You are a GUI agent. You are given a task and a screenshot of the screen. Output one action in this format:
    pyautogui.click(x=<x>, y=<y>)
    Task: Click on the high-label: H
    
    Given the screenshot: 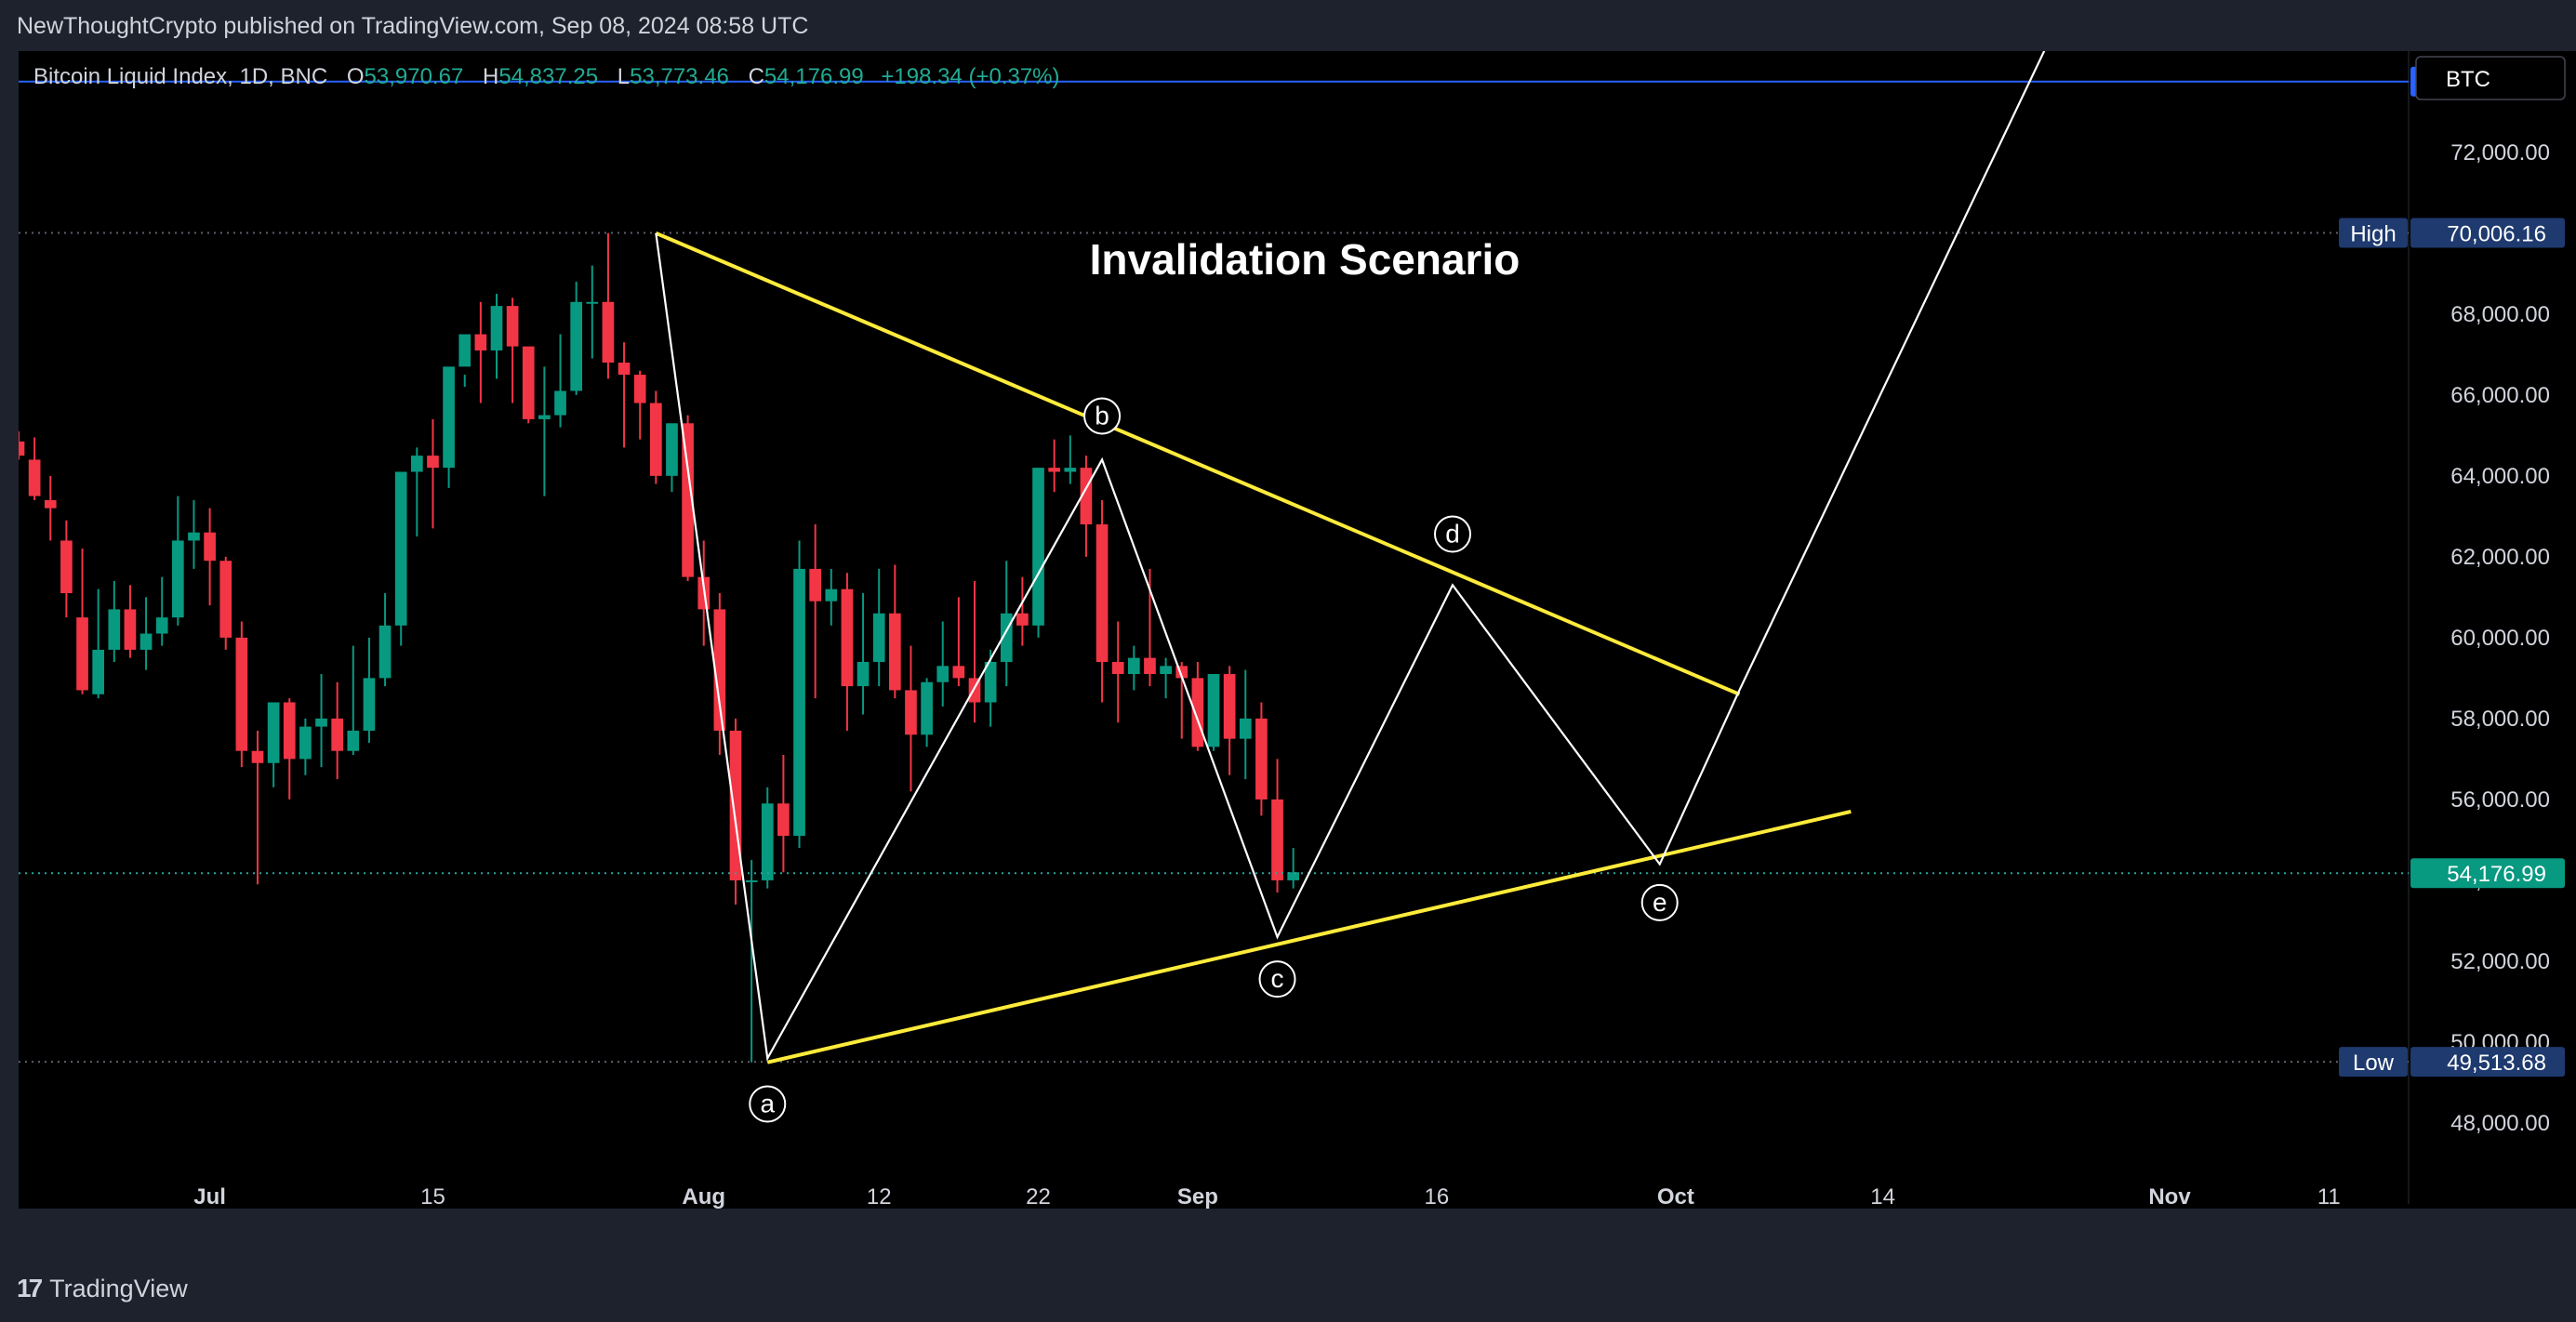 What is the action you would take?
    pyautogui.click(x=490, y=76)
    